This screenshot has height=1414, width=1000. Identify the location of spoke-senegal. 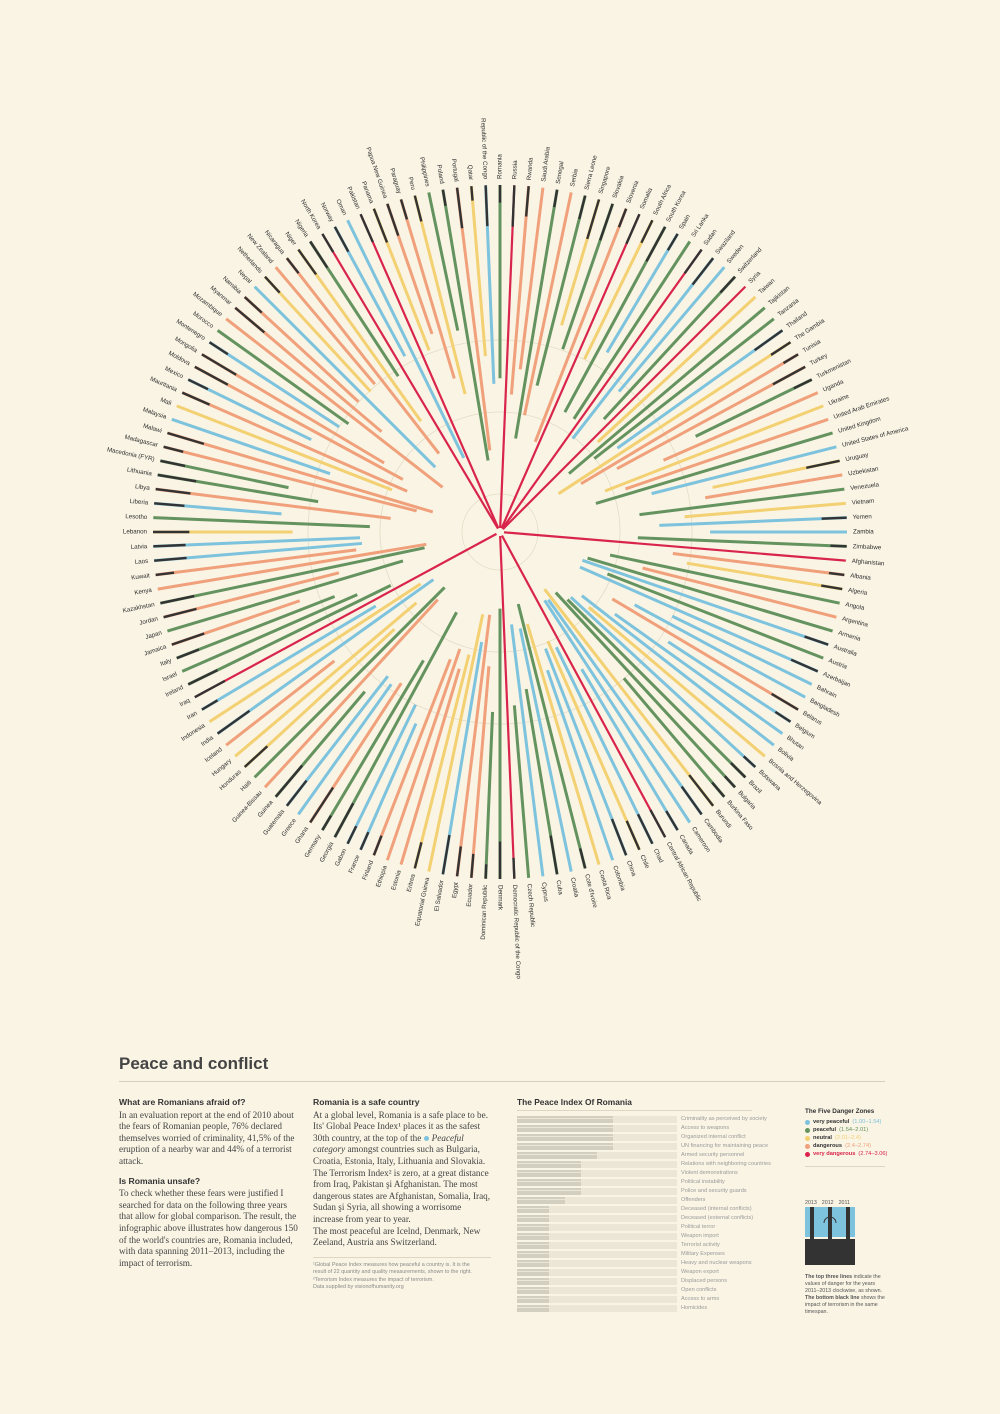
(536, 314).